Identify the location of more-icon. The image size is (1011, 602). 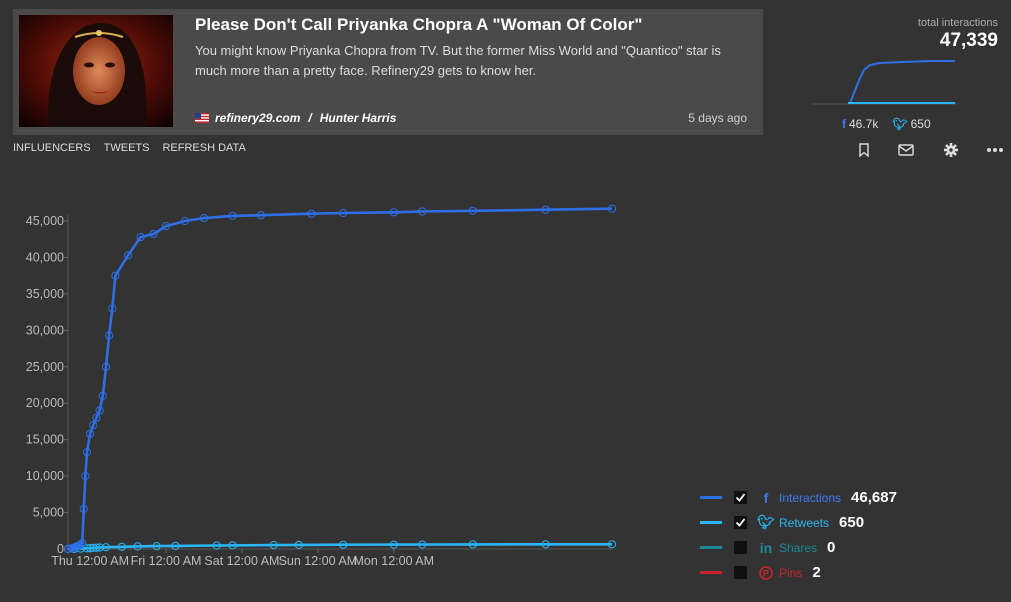
(995, 150).